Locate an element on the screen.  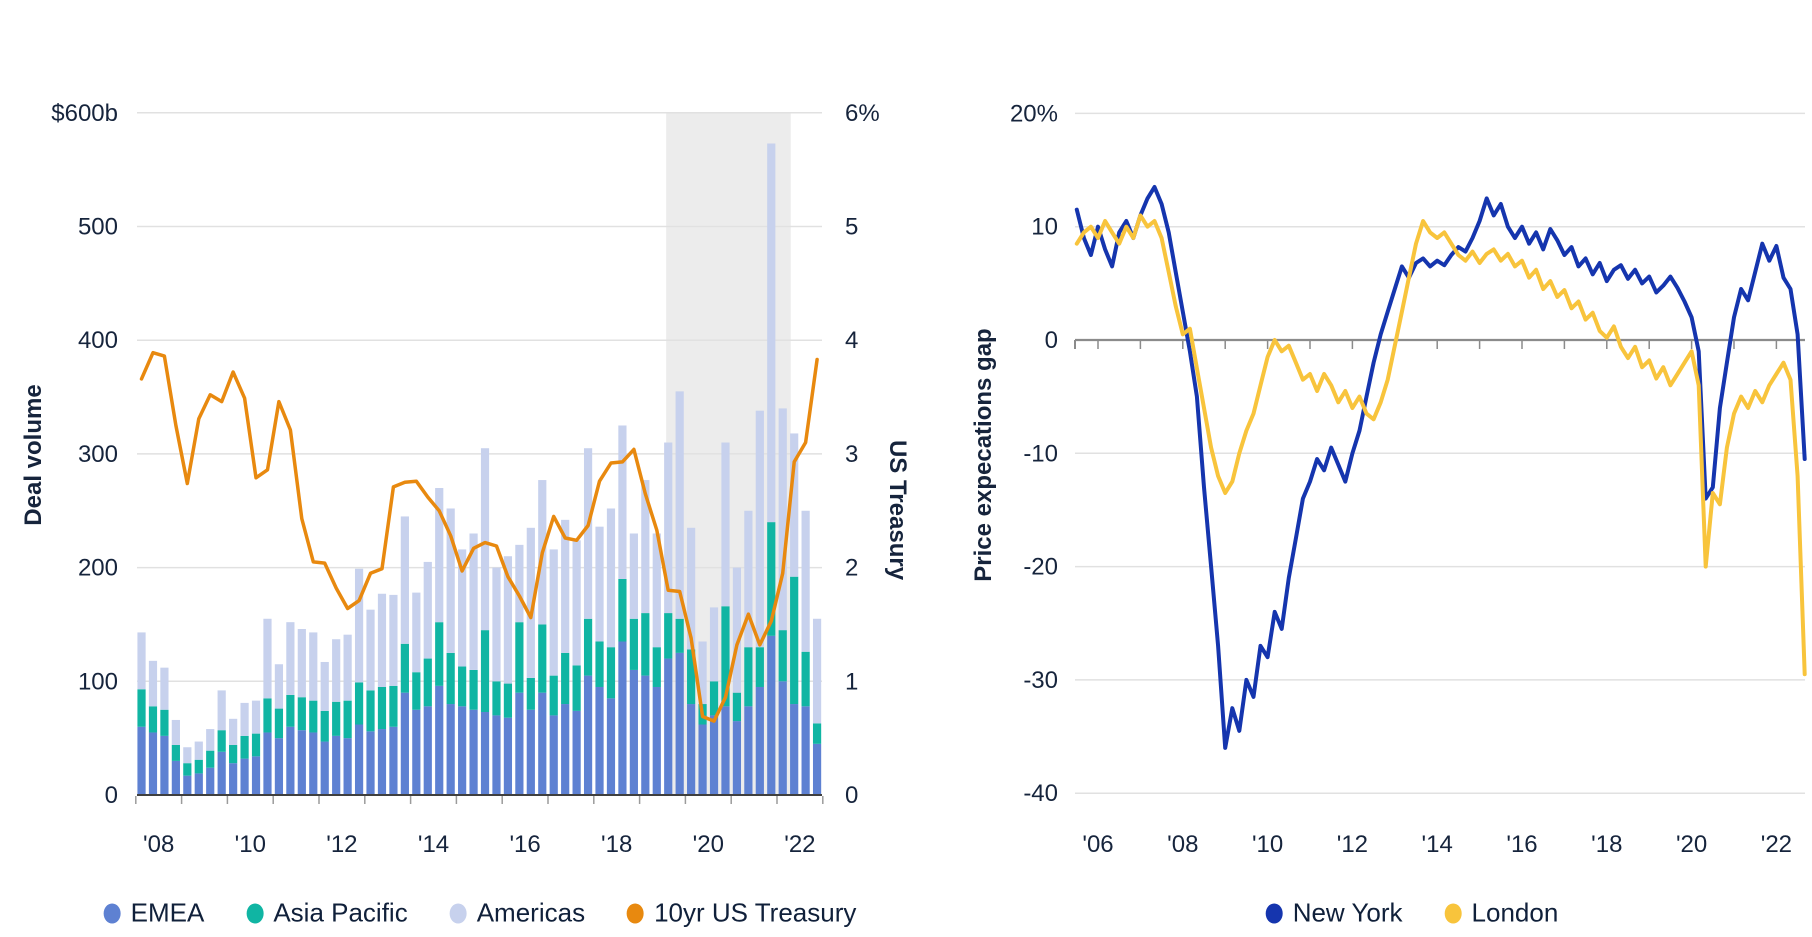
legend-item-london: London is located at coordinates (1501, 913).